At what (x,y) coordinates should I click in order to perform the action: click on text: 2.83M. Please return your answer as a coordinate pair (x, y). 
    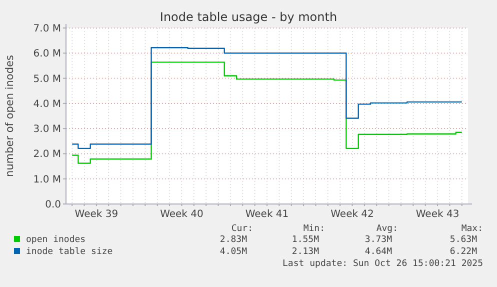
    Looking at the image, I should click on (234, 240).